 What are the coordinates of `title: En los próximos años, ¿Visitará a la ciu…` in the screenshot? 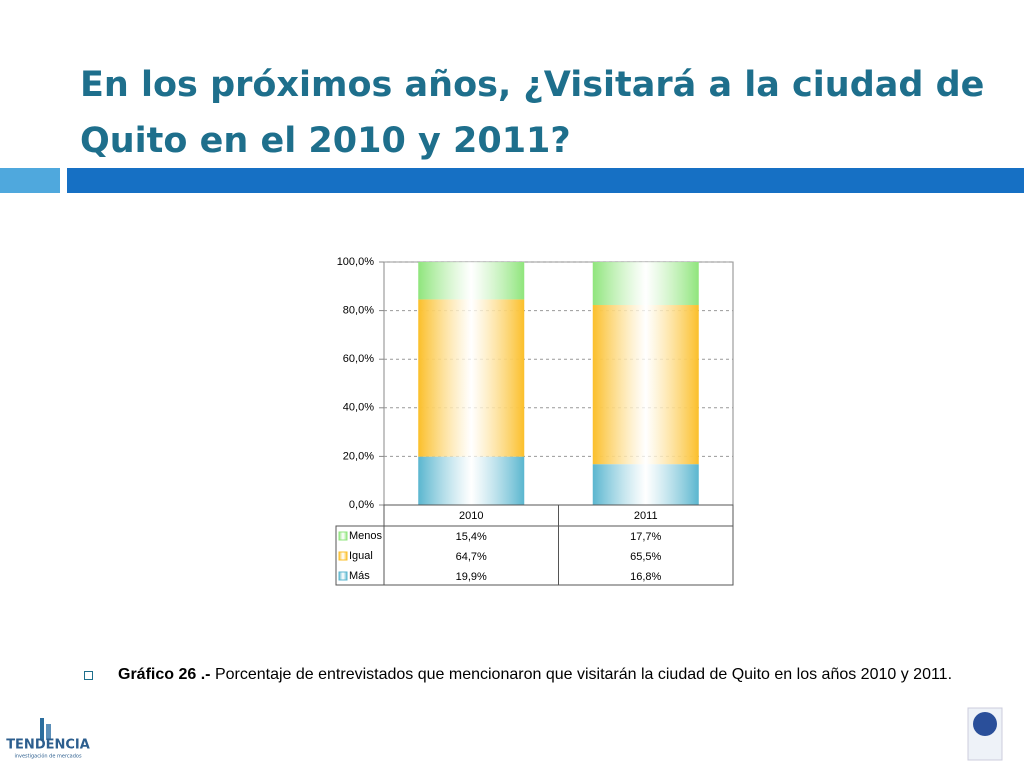 It's located at (532, 85).